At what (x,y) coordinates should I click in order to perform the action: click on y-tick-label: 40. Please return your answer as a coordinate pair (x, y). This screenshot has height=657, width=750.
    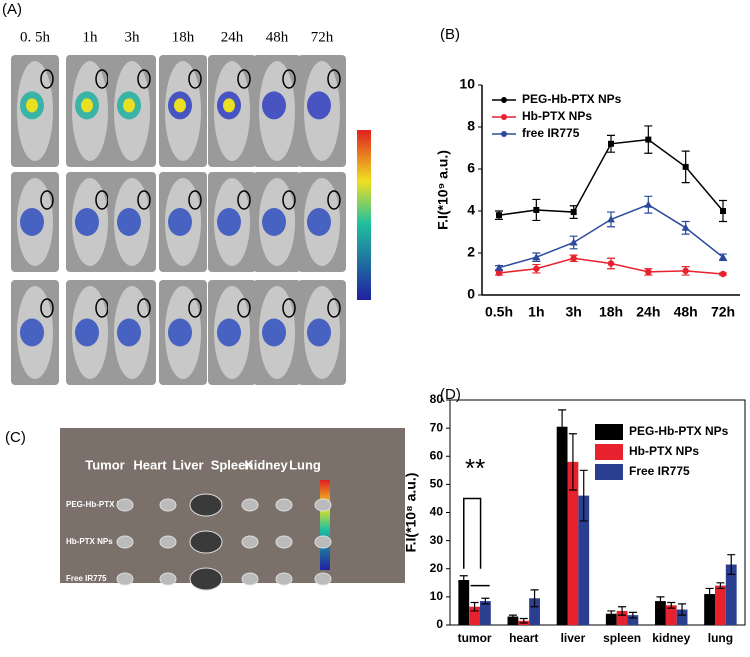
    Looking at the image, I should click on (437, 512).